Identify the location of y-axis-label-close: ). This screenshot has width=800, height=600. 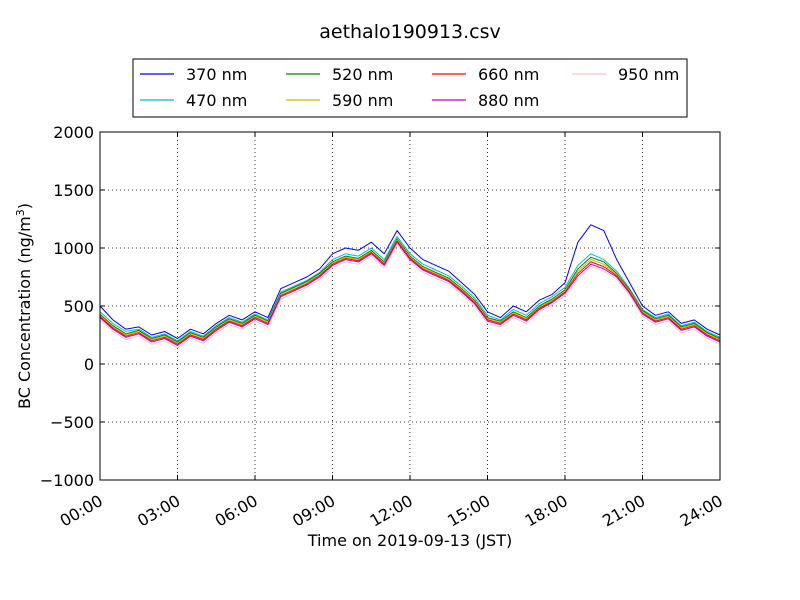
(24, 206).